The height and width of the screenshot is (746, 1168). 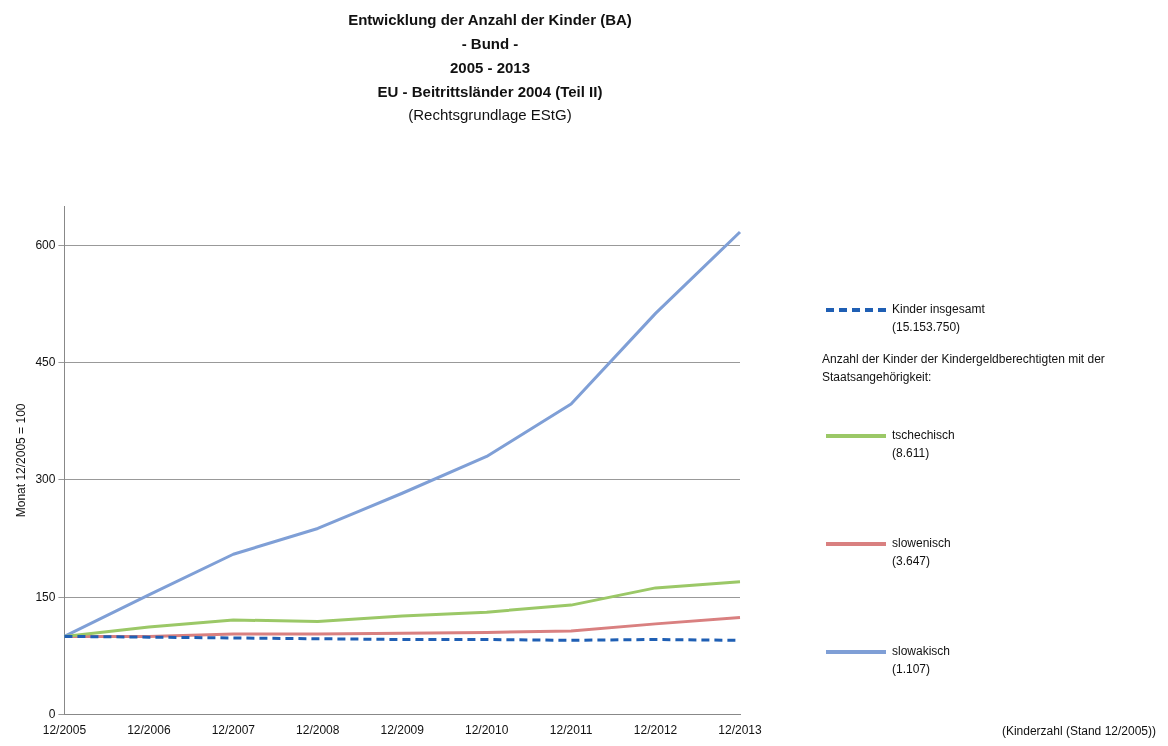 What do you see at coordinates (1078, 731) in the screenshot?
I see `text: (Kinderzahl (Stand 12/2005))` at bounding box center [1078, 731].